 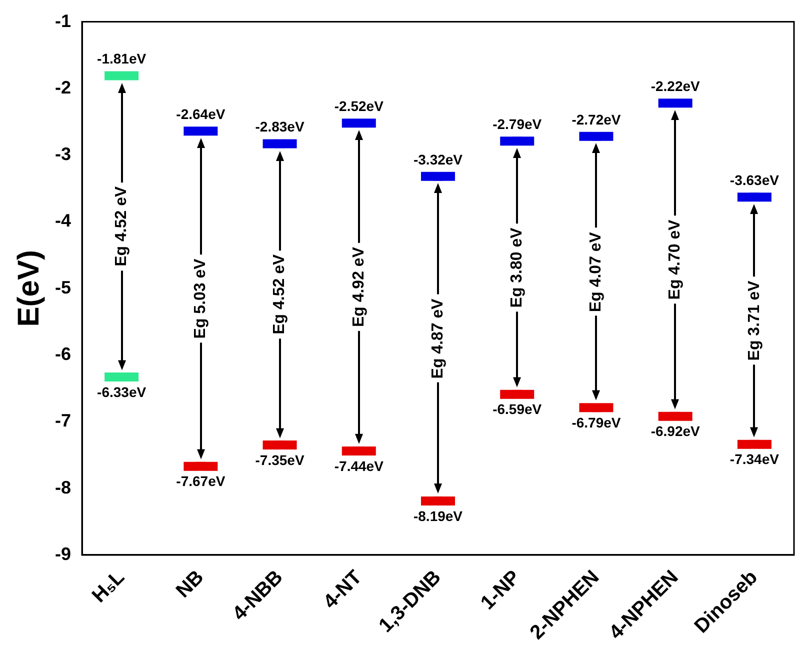 What do you see at coordinates (190, 584) in the screenshot?
I see `x-tick-label: NB` at bounding box center [190, 584].